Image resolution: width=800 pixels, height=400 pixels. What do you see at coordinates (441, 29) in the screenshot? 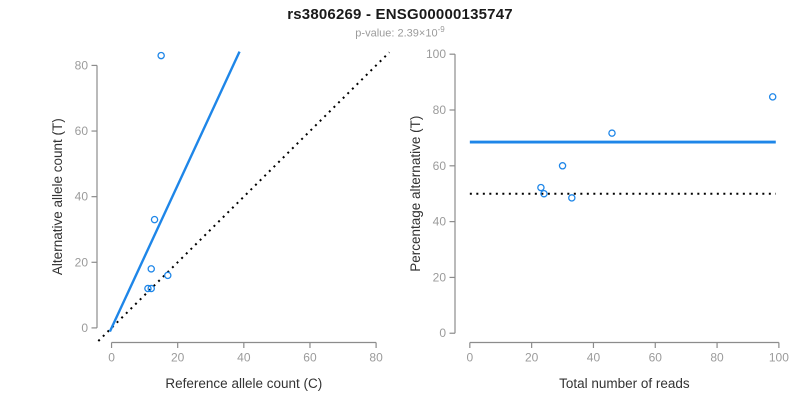
I see `p-value-exponent: -9` at bounding box center [441, 29].